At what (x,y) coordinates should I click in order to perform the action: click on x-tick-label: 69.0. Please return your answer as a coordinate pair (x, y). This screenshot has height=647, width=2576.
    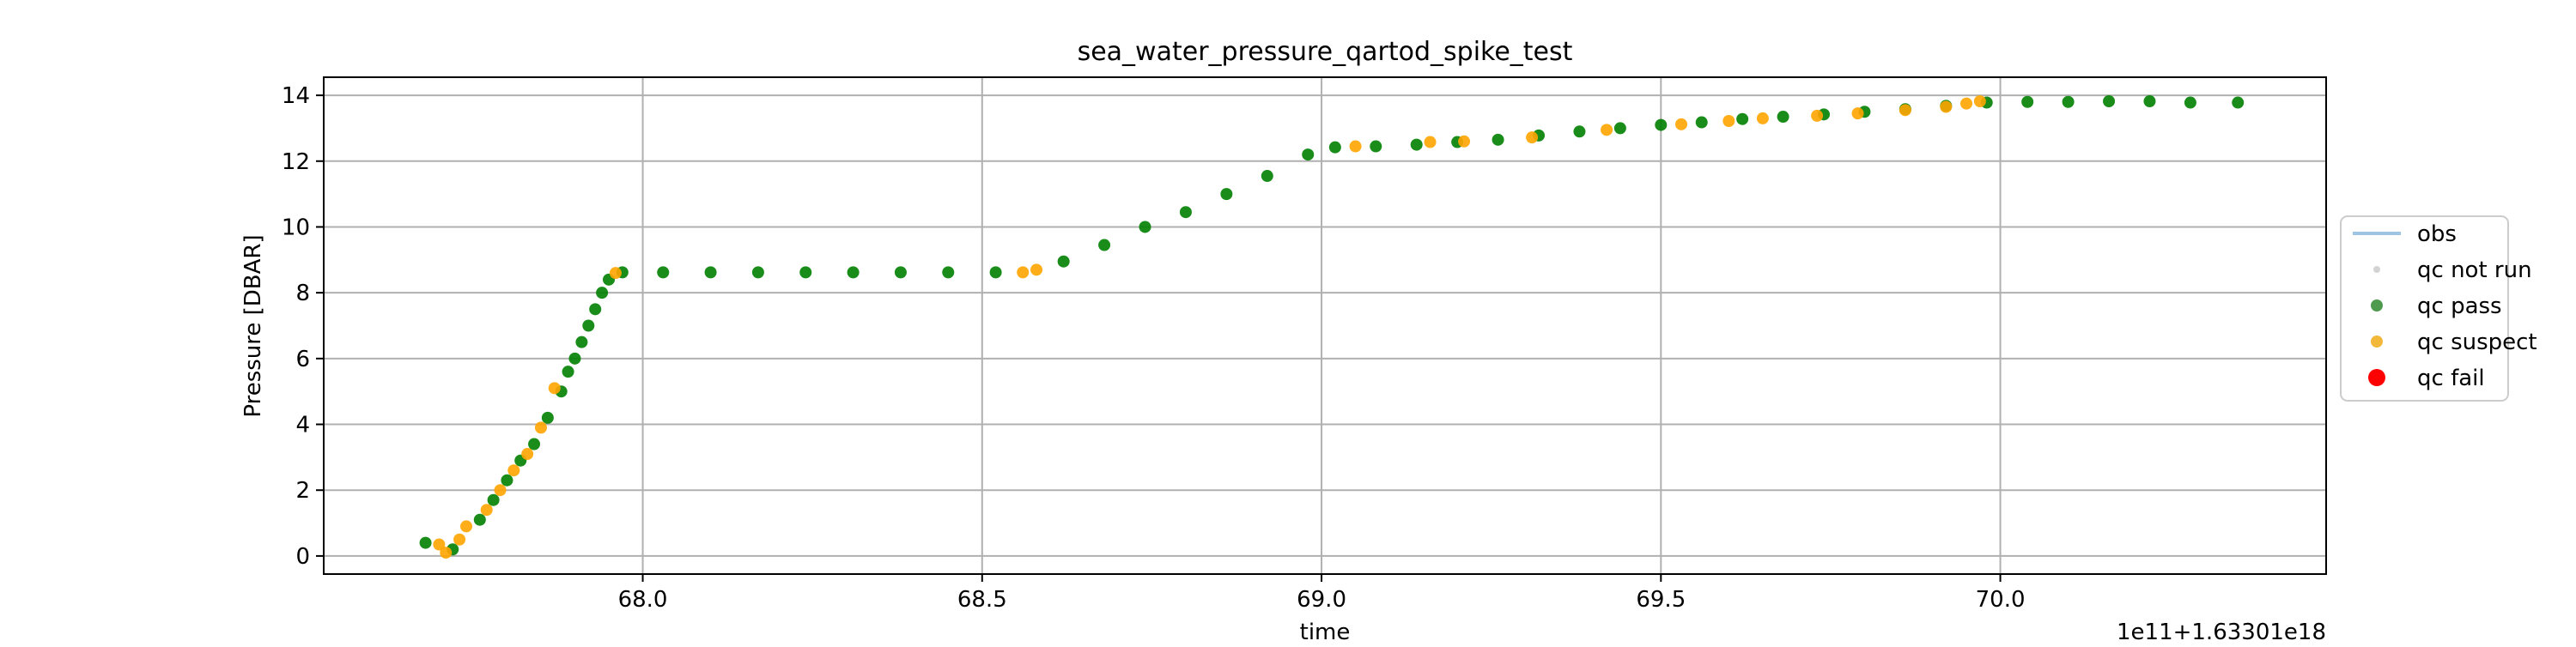
    Looking at the image, I should click on (1321, 600).